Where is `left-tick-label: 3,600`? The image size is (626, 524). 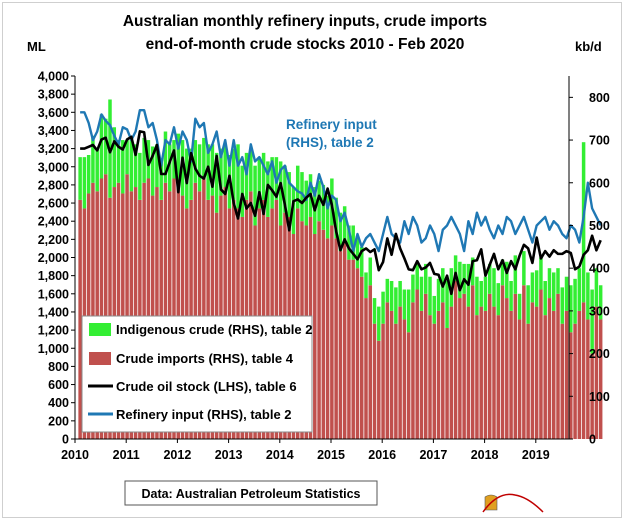 left-tick-label: 3,600 is located at coordinates (53, 113).